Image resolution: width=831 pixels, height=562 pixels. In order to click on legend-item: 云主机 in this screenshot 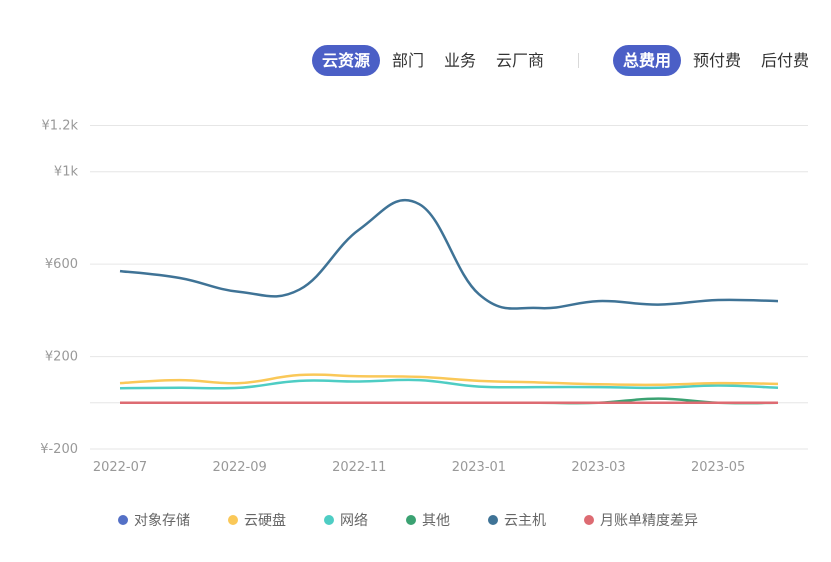, I will do `click(517, 520)`.